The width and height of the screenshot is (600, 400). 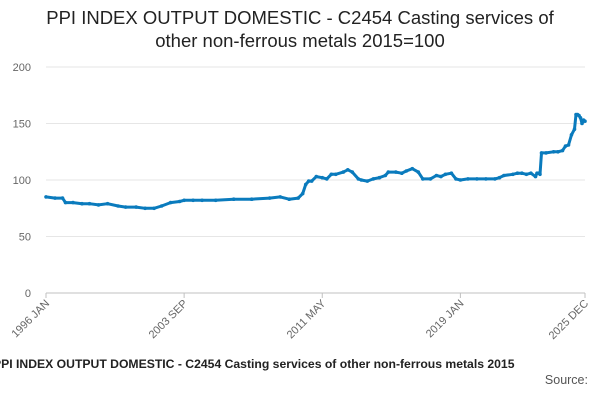 What do you see at coordinates (315, 295) in the screenshot?
I see `x-axis` at bounding box center [315, 295].